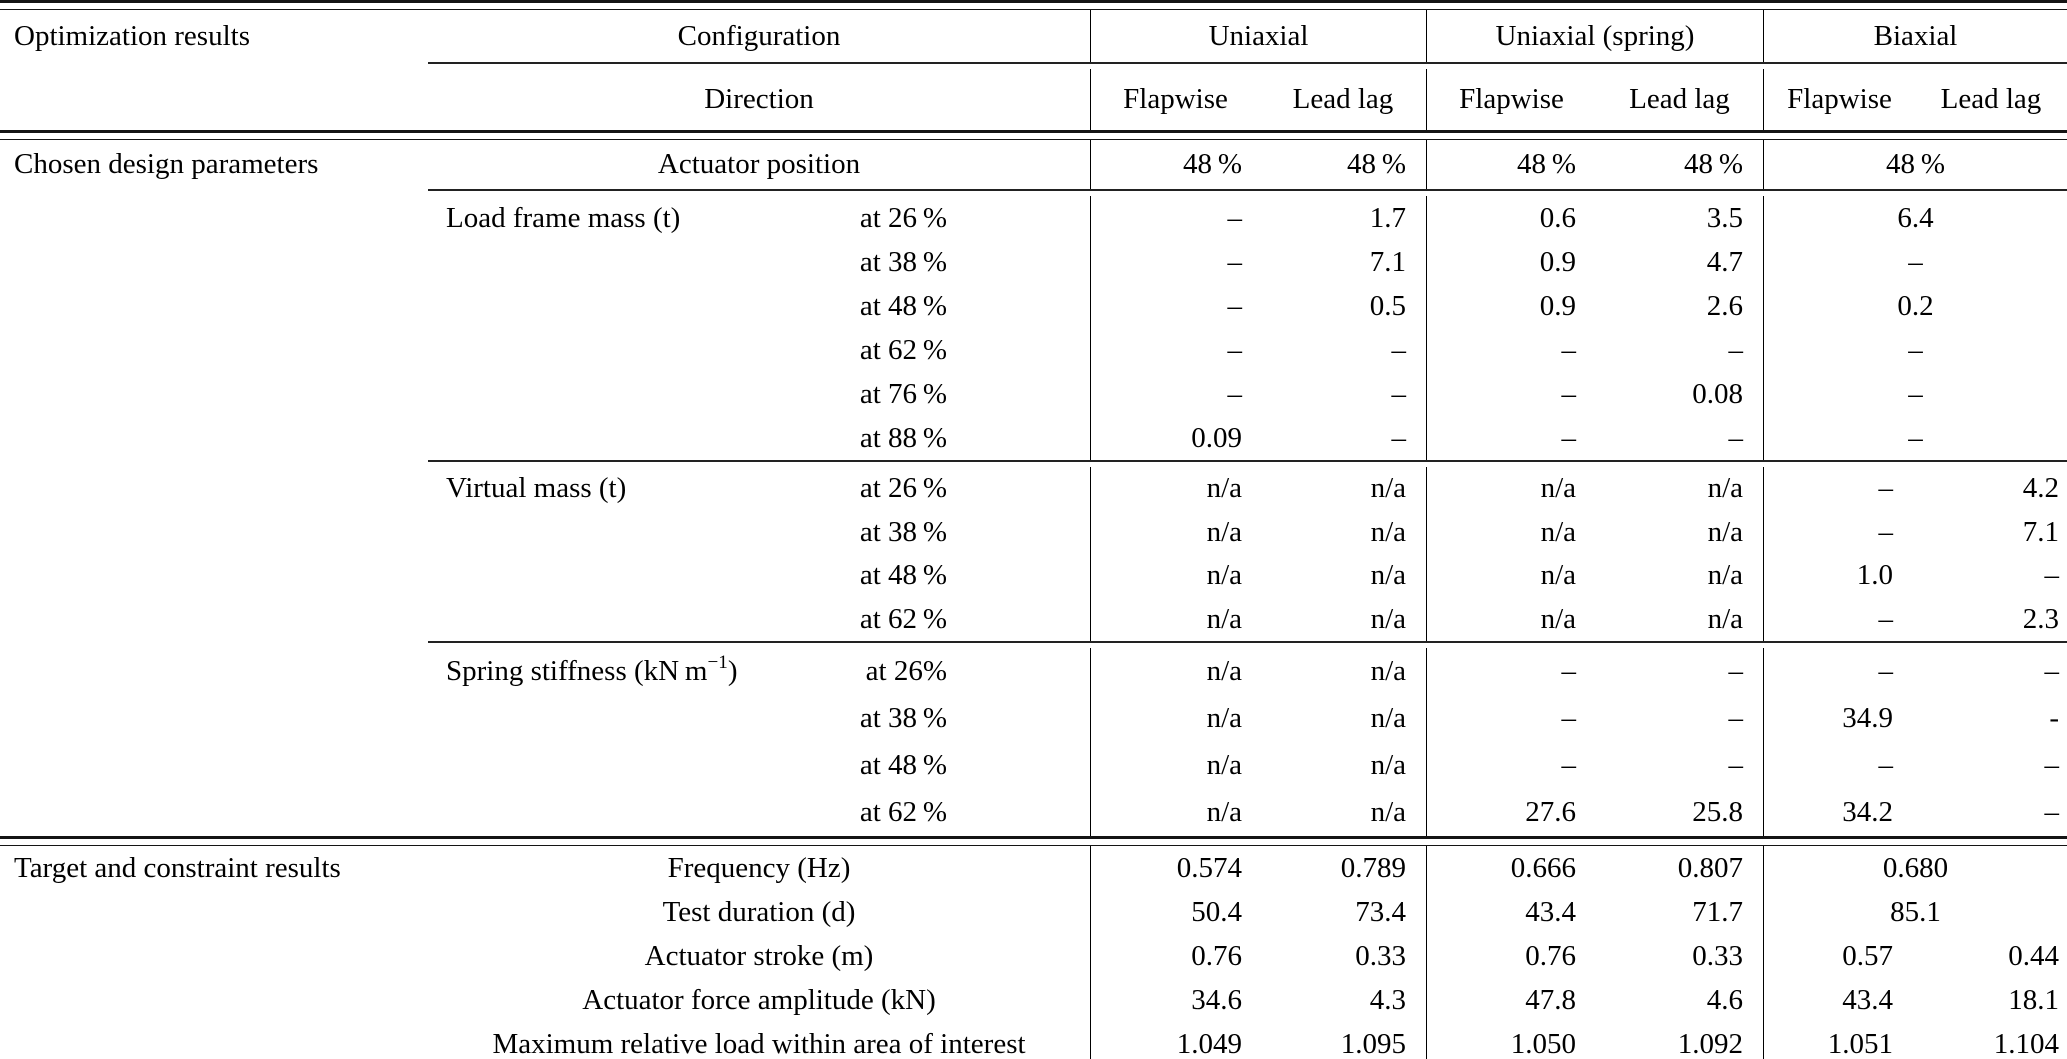 The height and width of the screenshot is (1059, 2067). What do you see at coordinates (592, 669) in the screenshot?
I see `param-label: Spring stiffness (kN m −1)` at bounding box center [592, 669].